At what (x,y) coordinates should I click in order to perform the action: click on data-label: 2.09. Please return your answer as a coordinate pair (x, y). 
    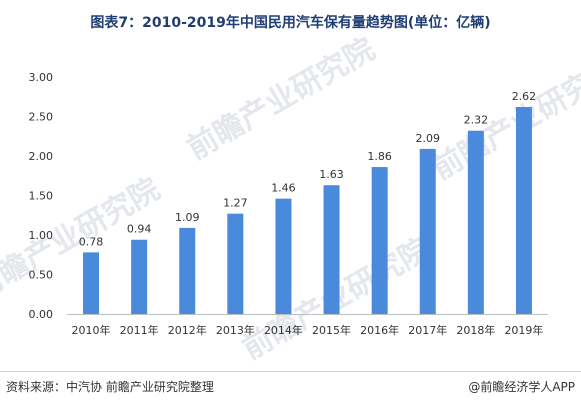
    Looking at the image, I should click on (428, 138).